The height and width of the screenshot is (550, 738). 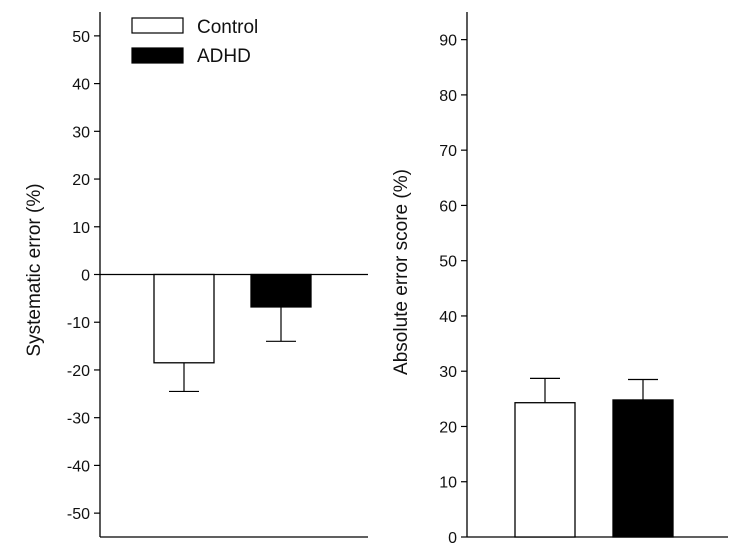 What do you see at coordinates (232, 333) in the screenshot?
I see `systematic-error-bars` at bounding box center [232, 333].